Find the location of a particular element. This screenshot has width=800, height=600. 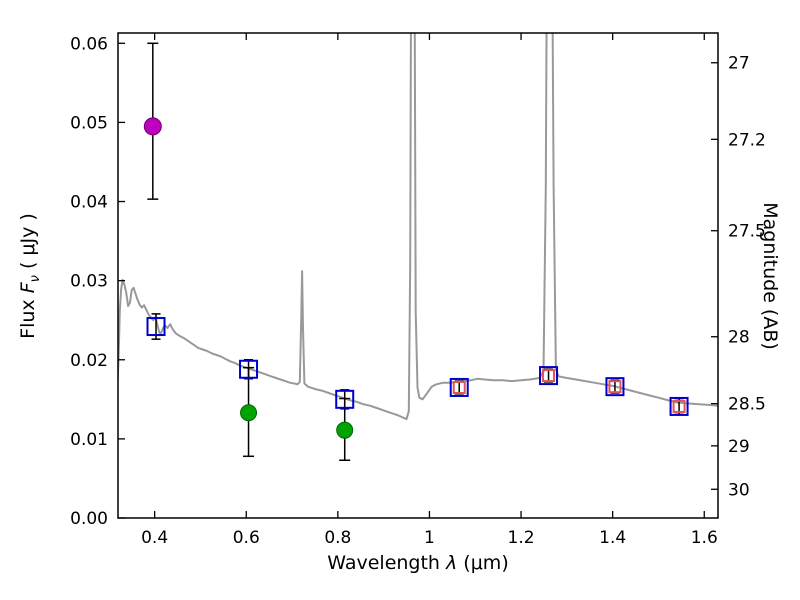

x-axis-label-text: Wavelength is located at coordinates (387, 563).